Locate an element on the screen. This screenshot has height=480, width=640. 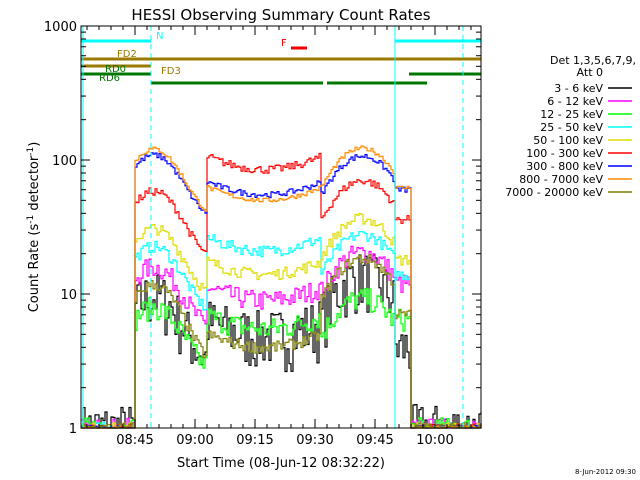
x-tick-label: 08:45 is located at coordinates (134, 440).